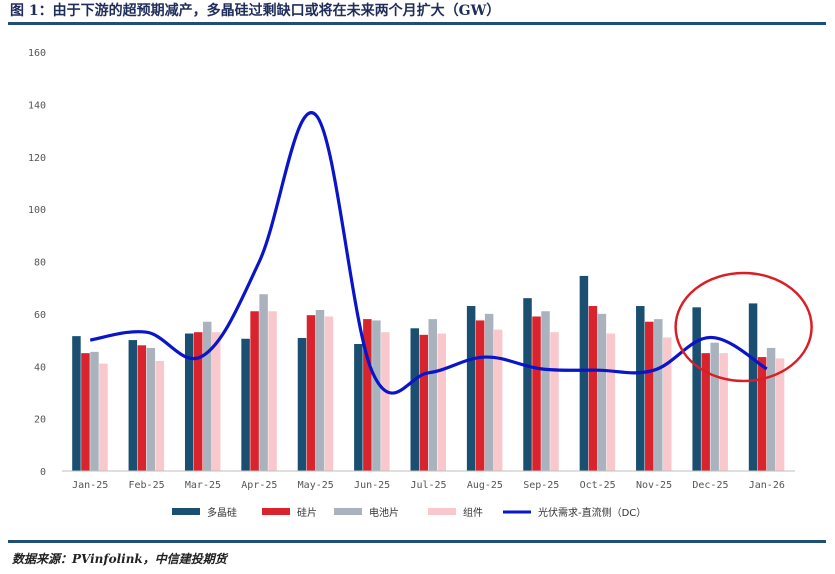 The image size is (835, 574). I want to click on y-tick-label: 80, so click(40, 263).